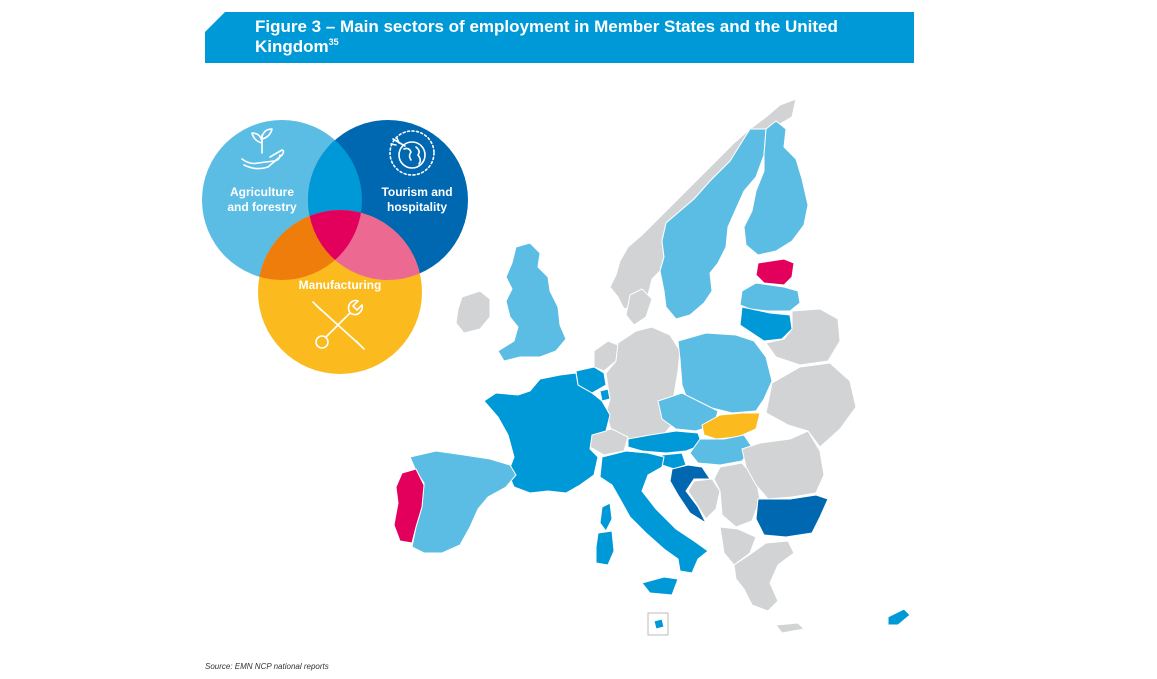 This screenshot has width=1157, height=679. I want to click on country-estonia, so click(775, 272).